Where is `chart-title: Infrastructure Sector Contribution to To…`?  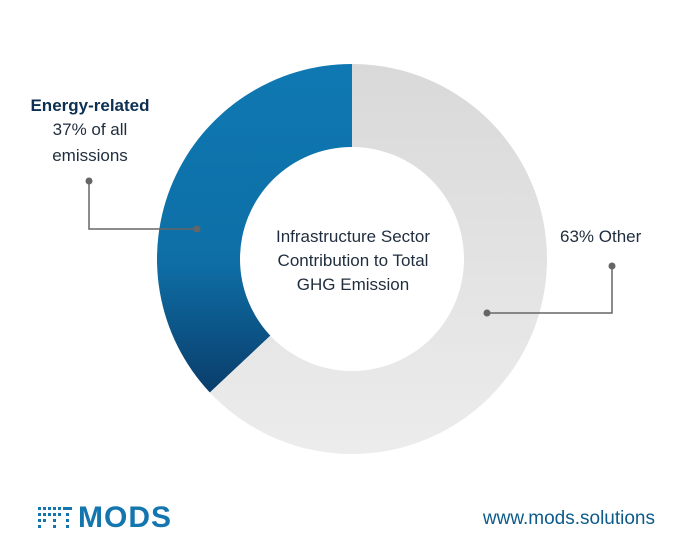
chart-title: Infrastructure Sector Contribution to To… is located at coordinates (353, 261).